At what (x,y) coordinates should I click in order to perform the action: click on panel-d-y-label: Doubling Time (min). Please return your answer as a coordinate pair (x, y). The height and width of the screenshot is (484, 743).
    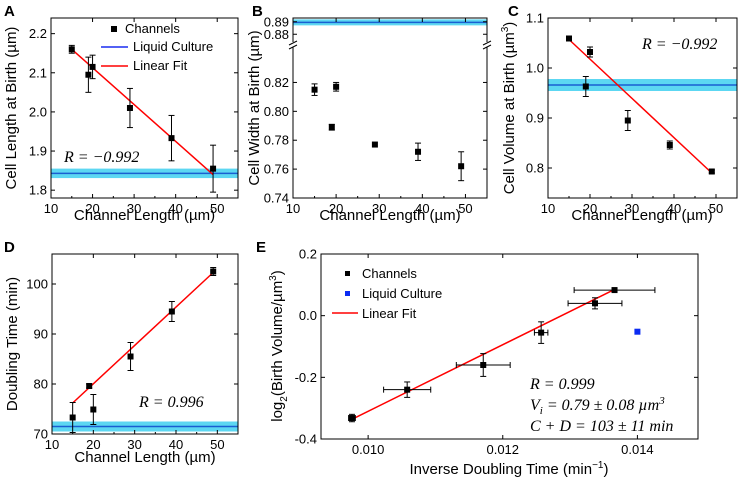
    Looking at the image, I should click on (12, 344).